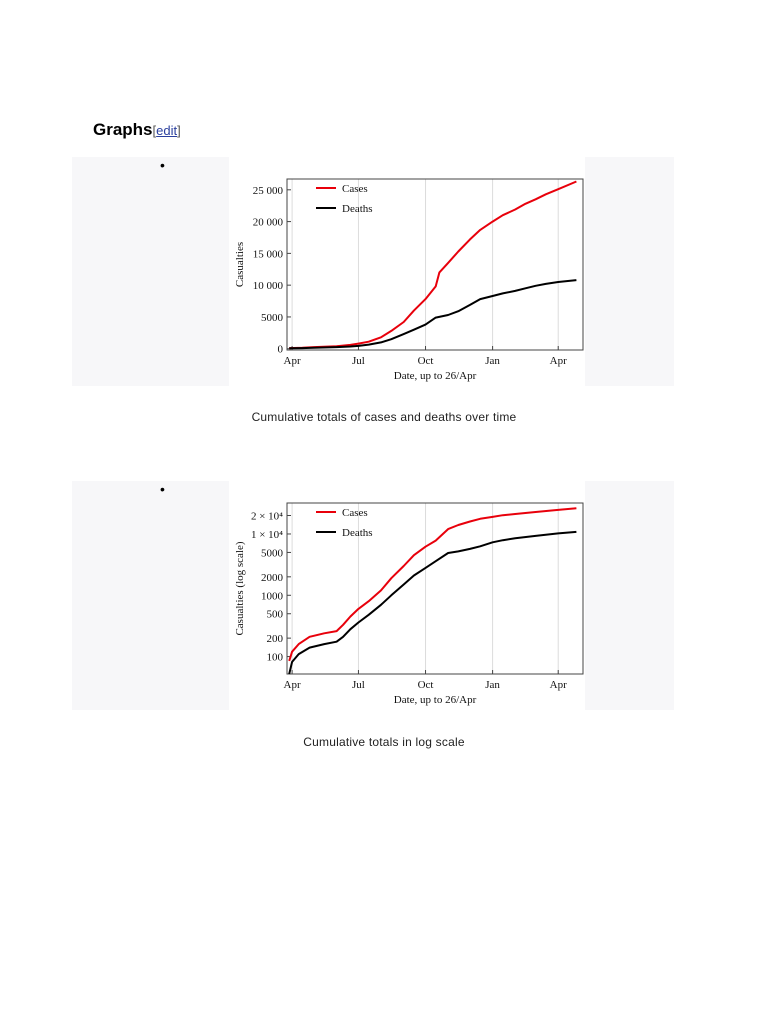 This screenshot has height=1024, width=768. I want to click on y-tick-label: 10 000, so click(268, 286).